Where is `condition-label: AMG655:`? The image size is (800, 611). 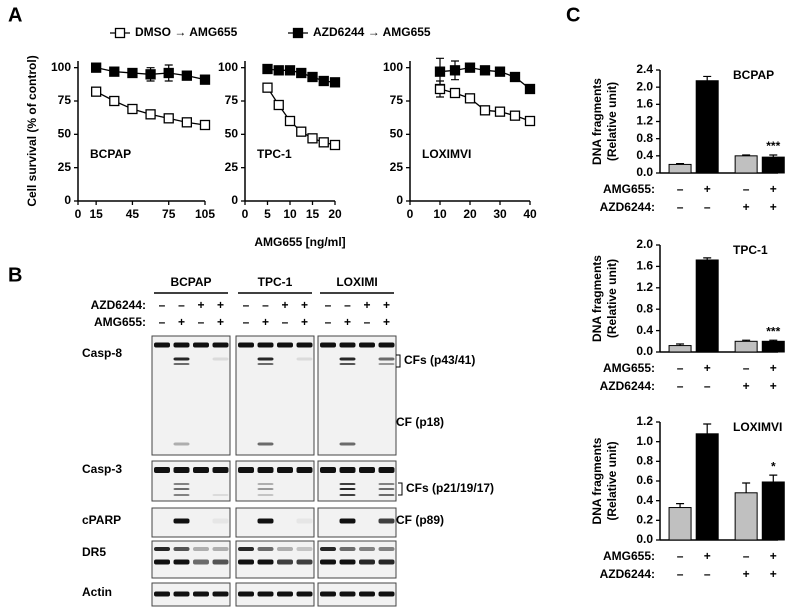
condition-label: AMG655: is located at coordinates (629, 556).